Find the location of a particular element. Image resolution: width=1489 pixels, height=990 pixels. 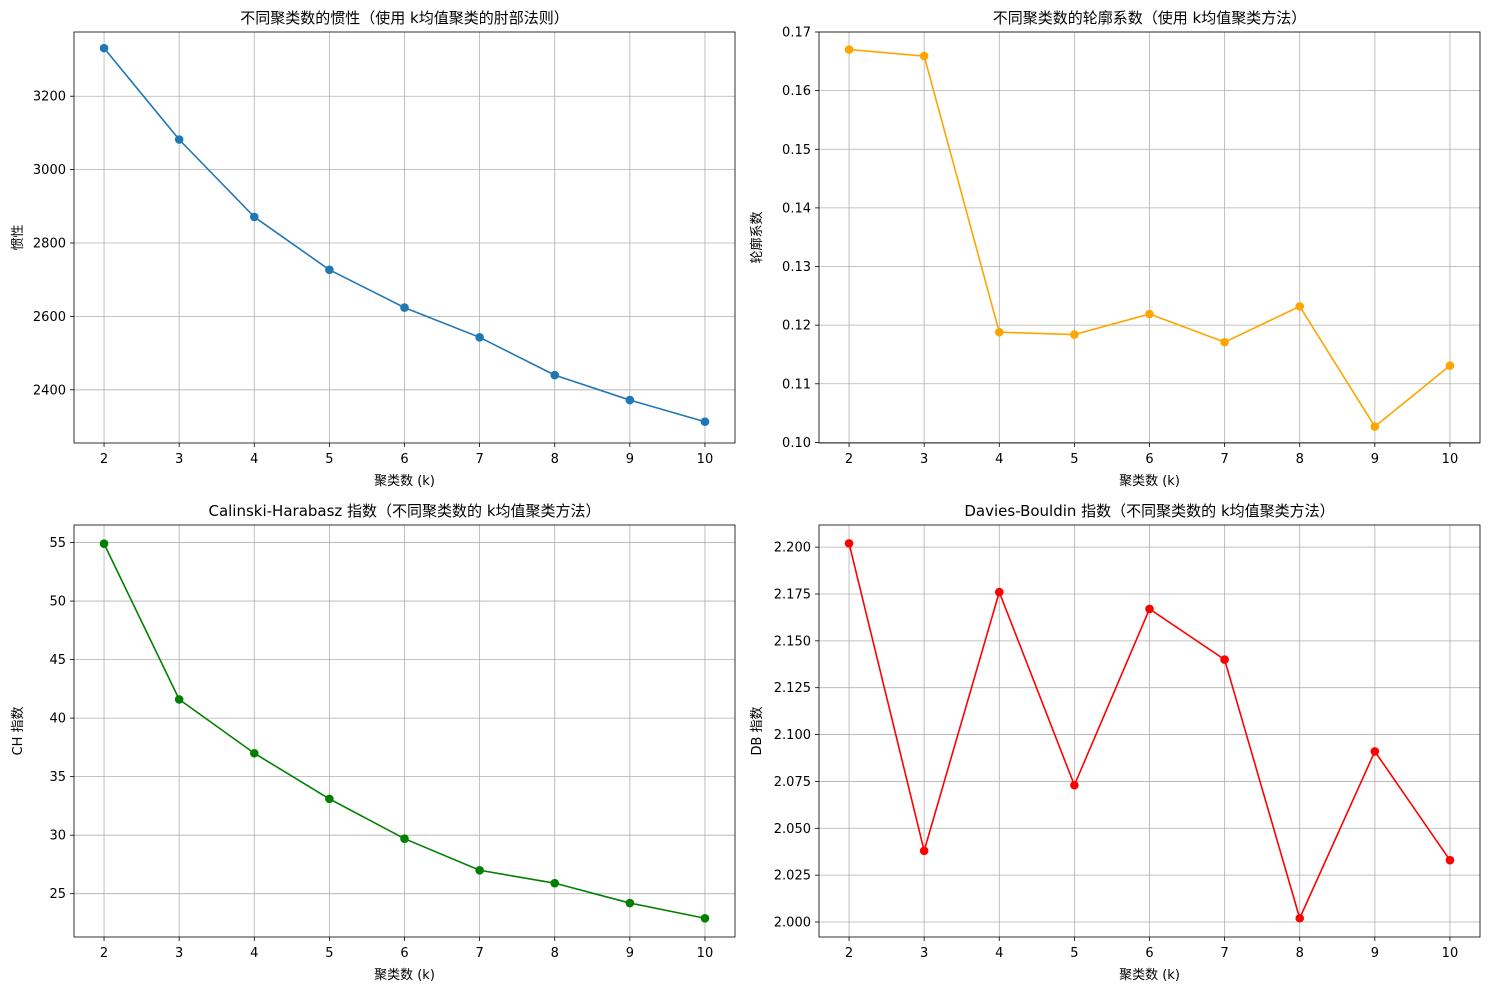

y-tick-label: 0.17 is located at coordinates (796, 33).